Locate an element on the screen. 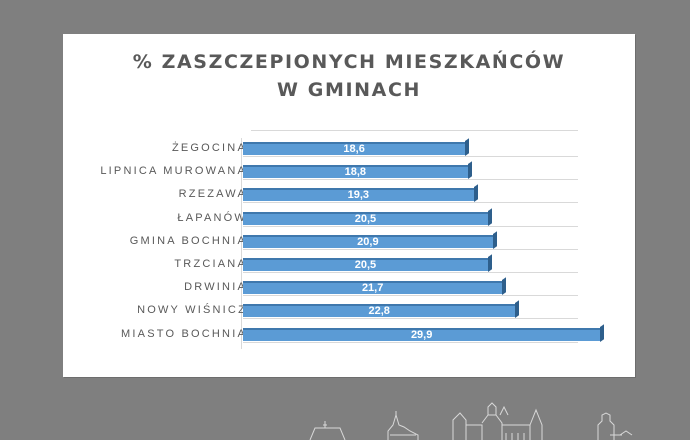 This screenshot has width=690, height=440. bar: 21,7 is located at coordinates (375, 286).